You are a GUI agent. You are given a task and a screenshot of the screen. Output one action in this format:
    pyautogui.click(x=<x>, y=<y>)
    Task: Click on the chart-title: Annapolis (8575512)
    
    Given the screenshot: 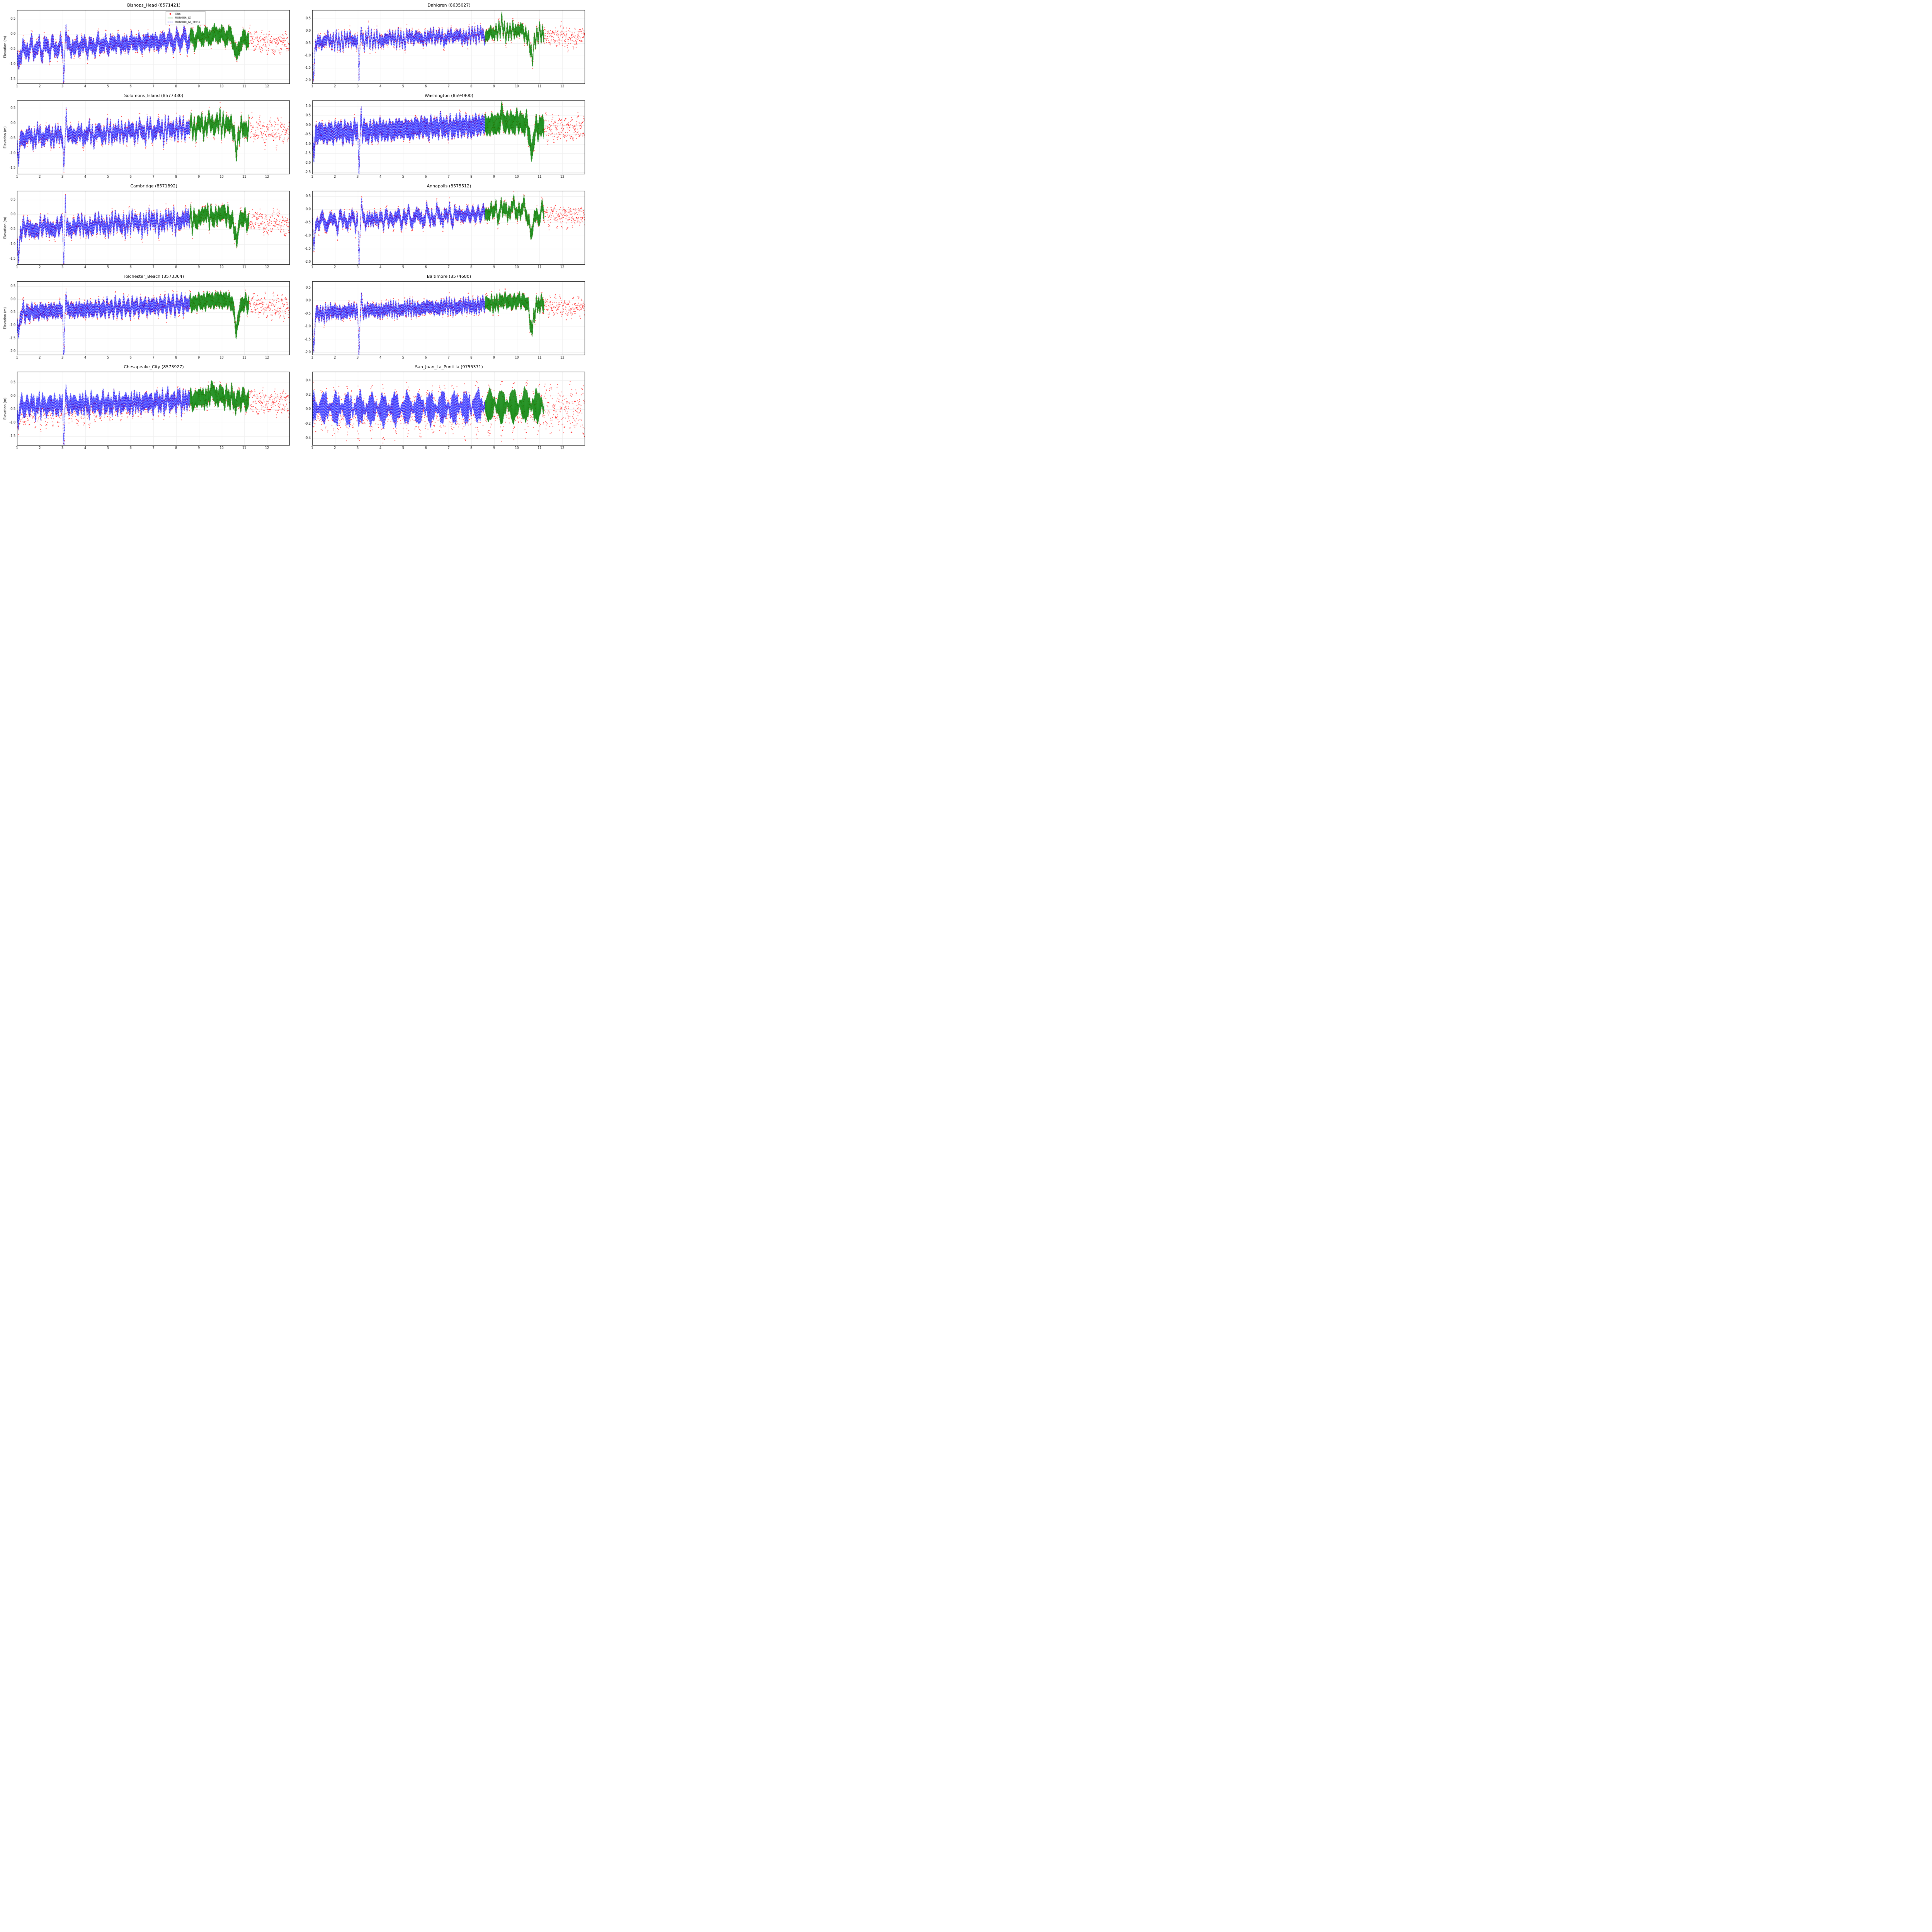 What is the action you would take?
    pyautogui.click(x=449, y=186)
    